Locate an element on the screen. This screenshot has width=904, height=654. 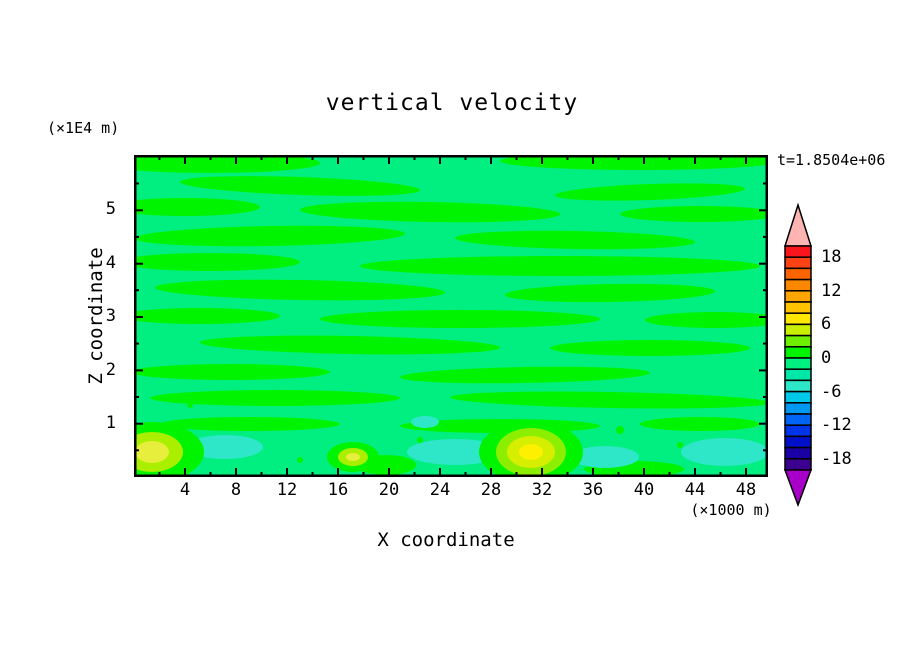
colorbar-tick-label: -12 is located at coordinates (836, 425).